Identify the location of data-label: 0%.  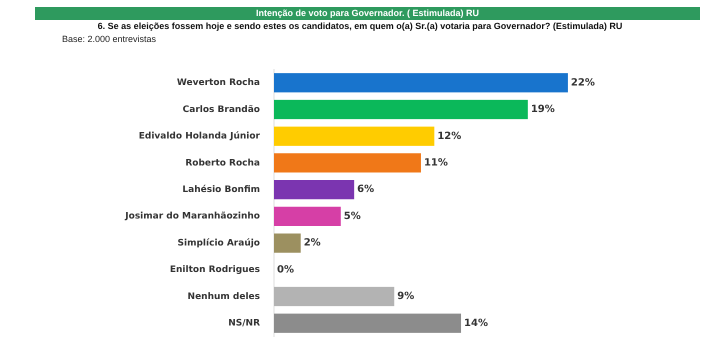
(285, 270).